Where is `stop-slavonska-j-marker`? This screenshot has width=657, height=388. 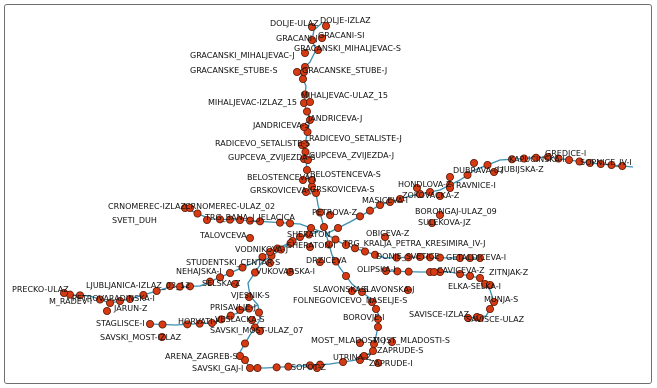
stop-slavonska-j-marker is located at coordinates (407, 289).